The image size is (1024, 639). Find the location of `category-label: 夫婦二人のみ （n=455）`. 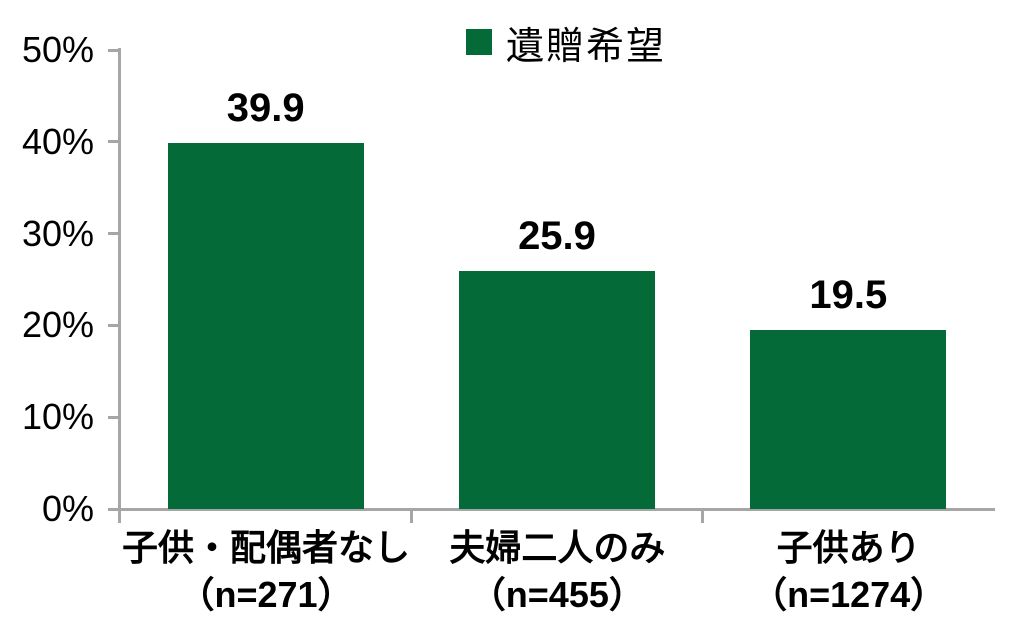

category-label: 夫婦二人のみ （n=455） is located at coordinates (557, 571).